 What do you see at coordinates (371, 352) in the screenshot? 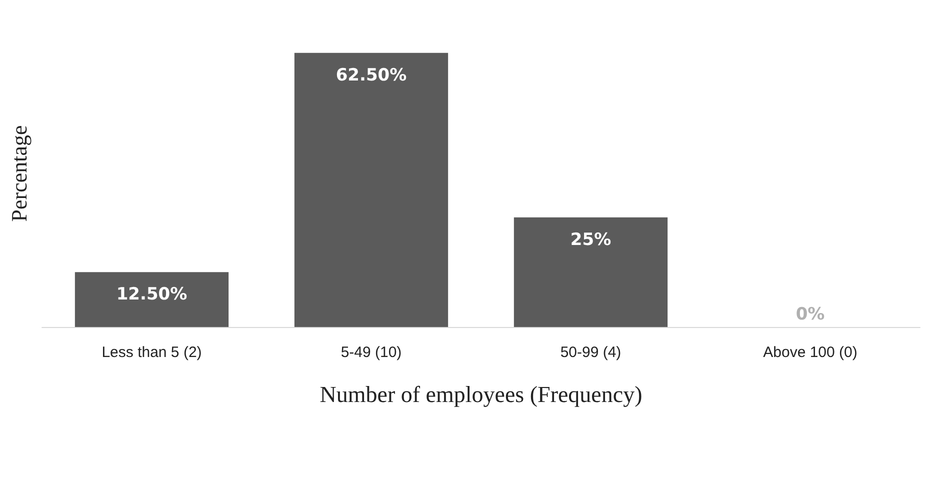
I see `x-tick-label: 5-49 (10)` at bounding box center [371, 352].